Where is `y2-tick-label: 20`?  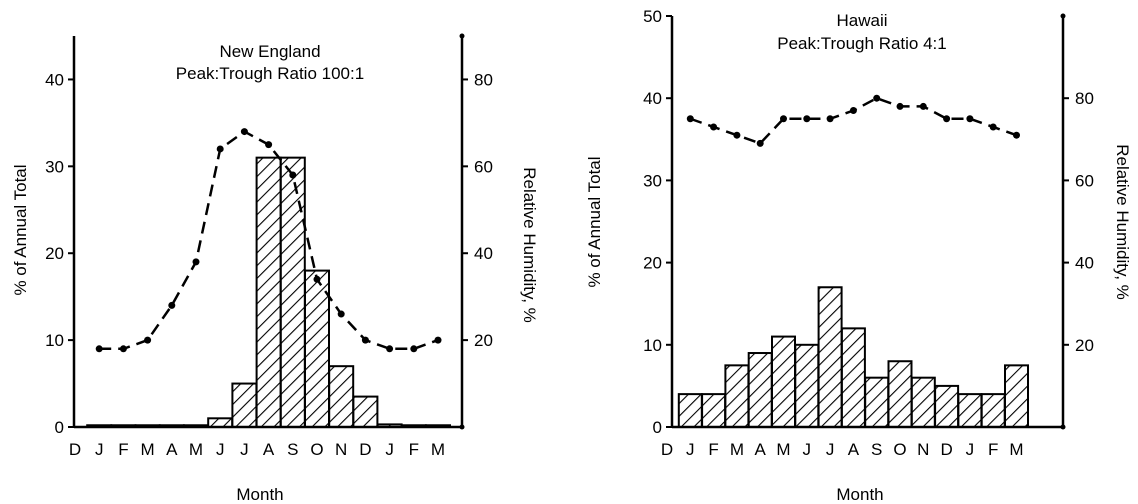
y2-tick-label: 20 is located at coordinates (1084, 345).